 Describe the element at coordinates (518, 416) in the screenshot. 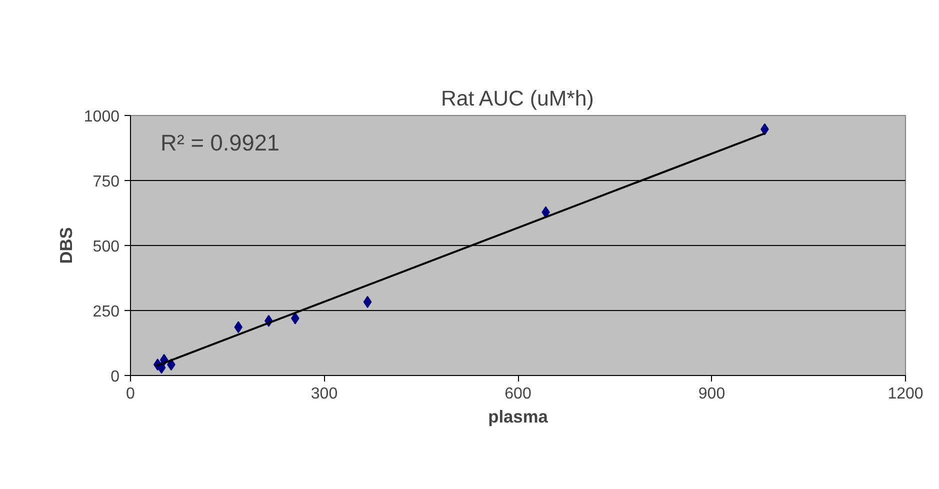

I see `x-axis-title: plasma` at that location.